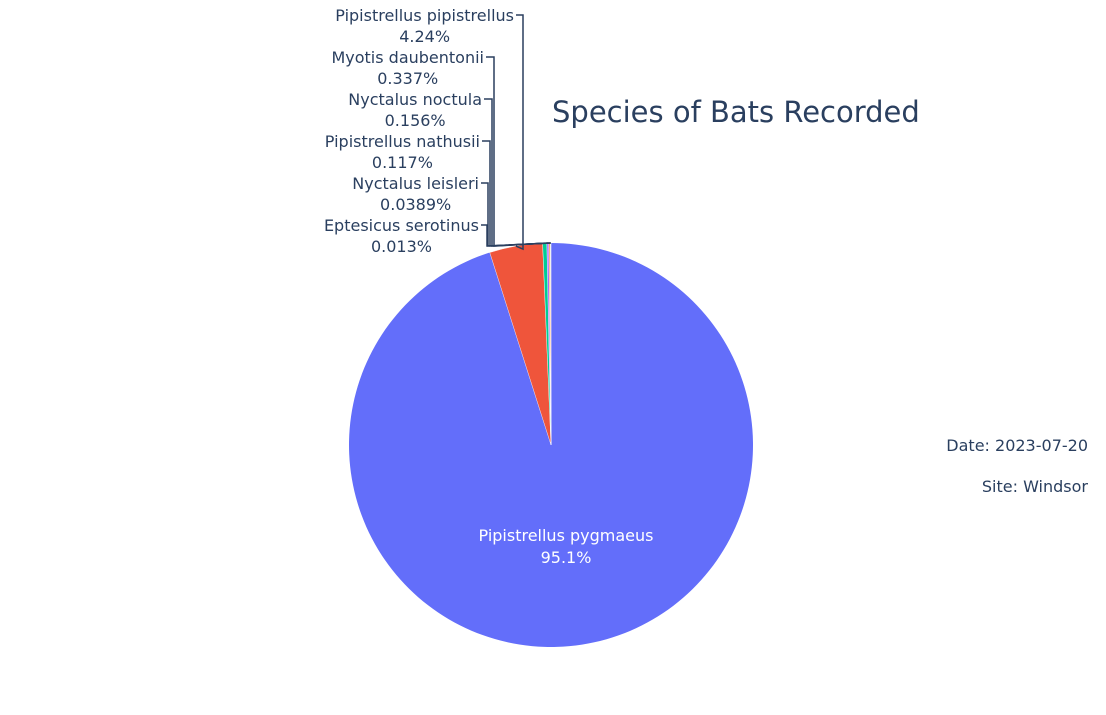  Describe the element at coordinates (519, 132) in the screenshot. I see `leader-line-pipistrellus-pipistrellus` at that location.